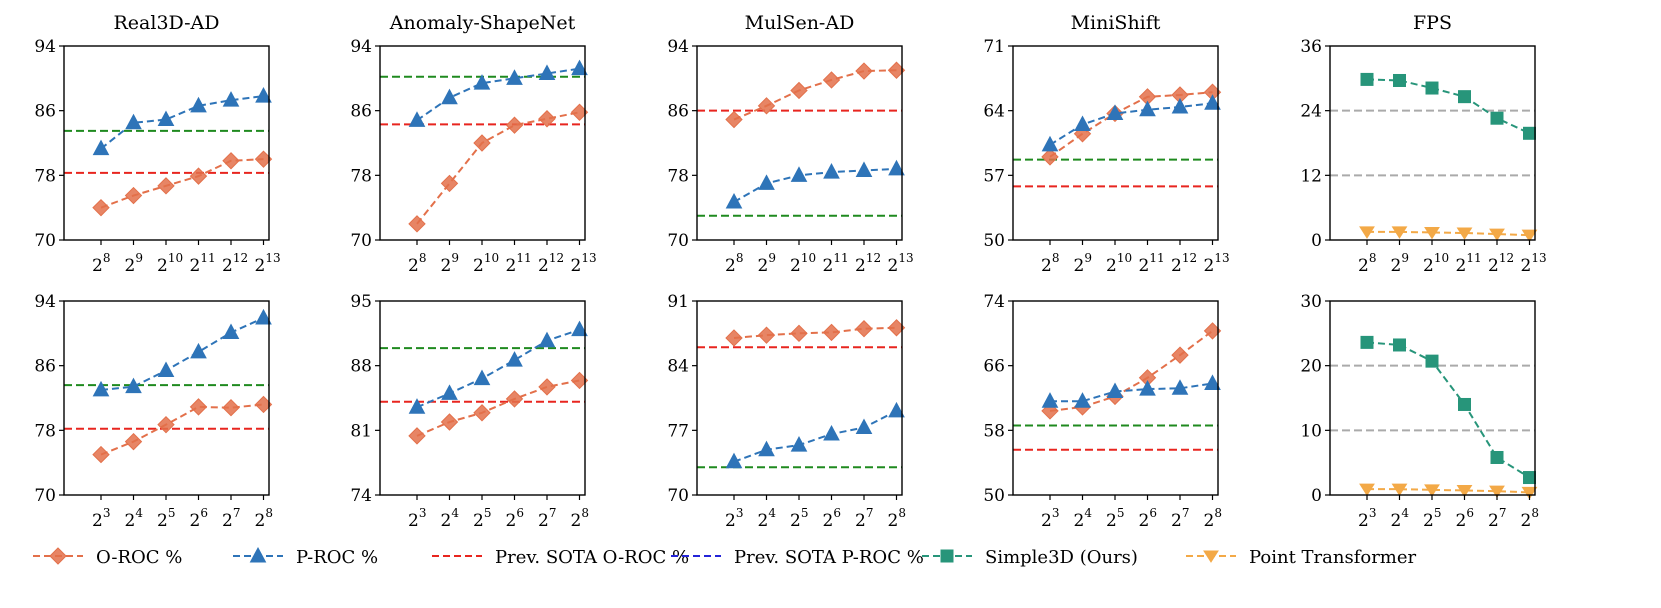 The width and height of the screenshot is (1661, 608). I want to click on y-tick-label: 58, so click(994, 431).